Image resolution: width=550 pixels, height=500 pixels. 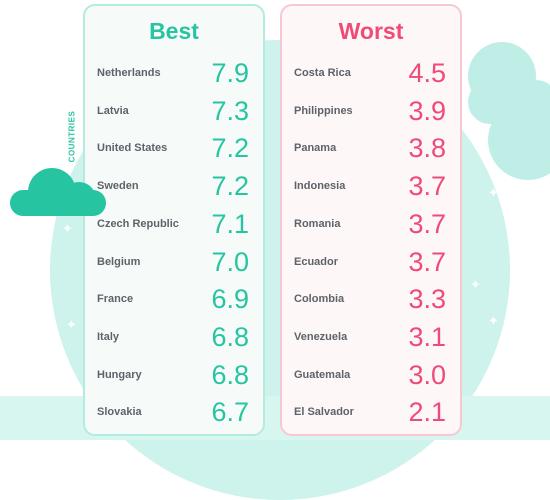 What do you see at coordinates (371, 73) in the screenshot?
I see `worst-row: Costa Rica 4.5` at bounding box center [371, 73].